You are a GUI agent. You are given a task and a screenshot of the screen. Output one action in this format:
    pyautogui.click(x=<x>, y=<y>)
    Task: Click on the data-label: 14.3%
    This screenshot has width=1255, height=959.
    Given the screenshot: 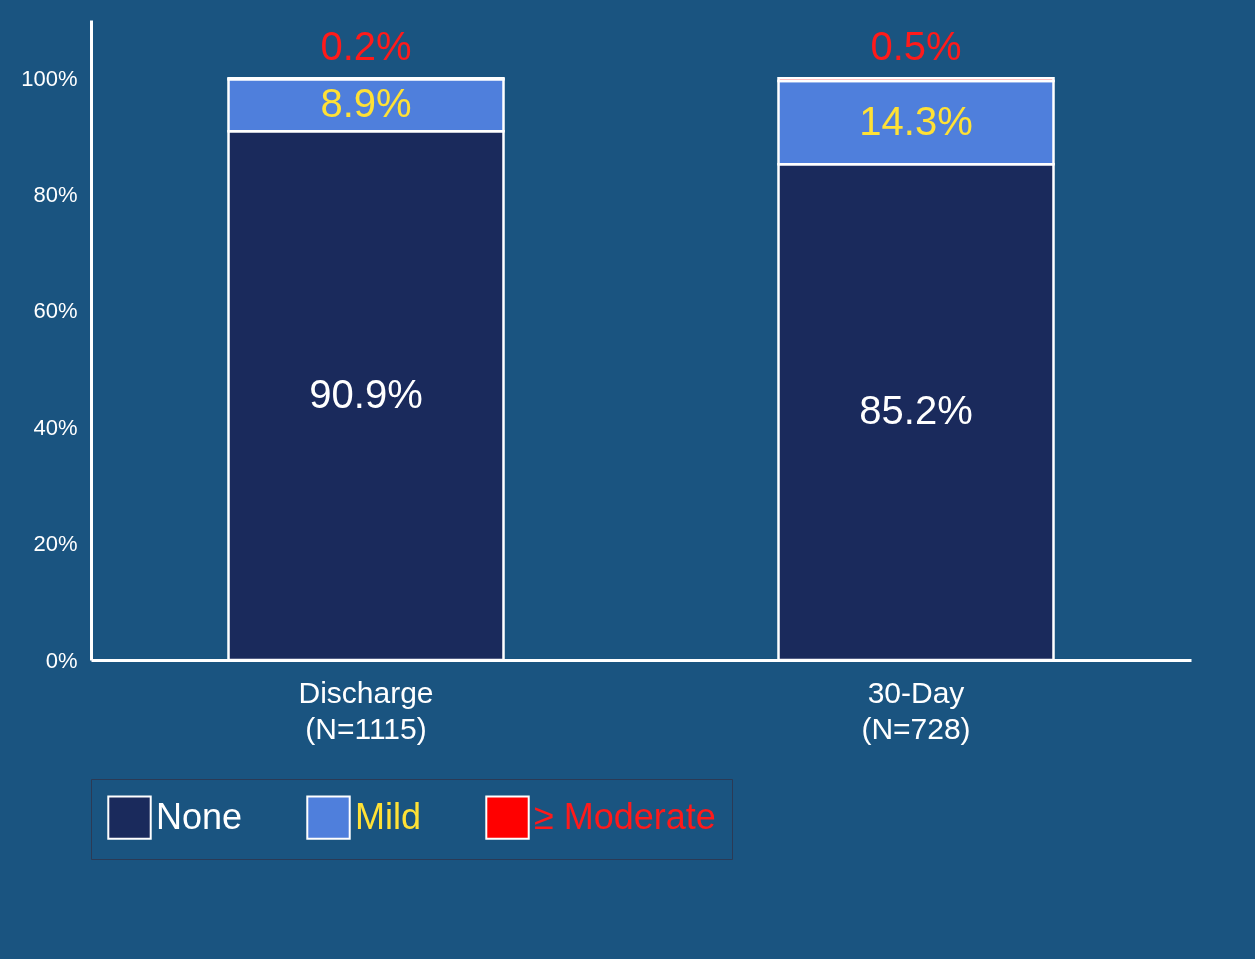 What is the action you would take?
    pyautogui.click(x=916, y=120)
    